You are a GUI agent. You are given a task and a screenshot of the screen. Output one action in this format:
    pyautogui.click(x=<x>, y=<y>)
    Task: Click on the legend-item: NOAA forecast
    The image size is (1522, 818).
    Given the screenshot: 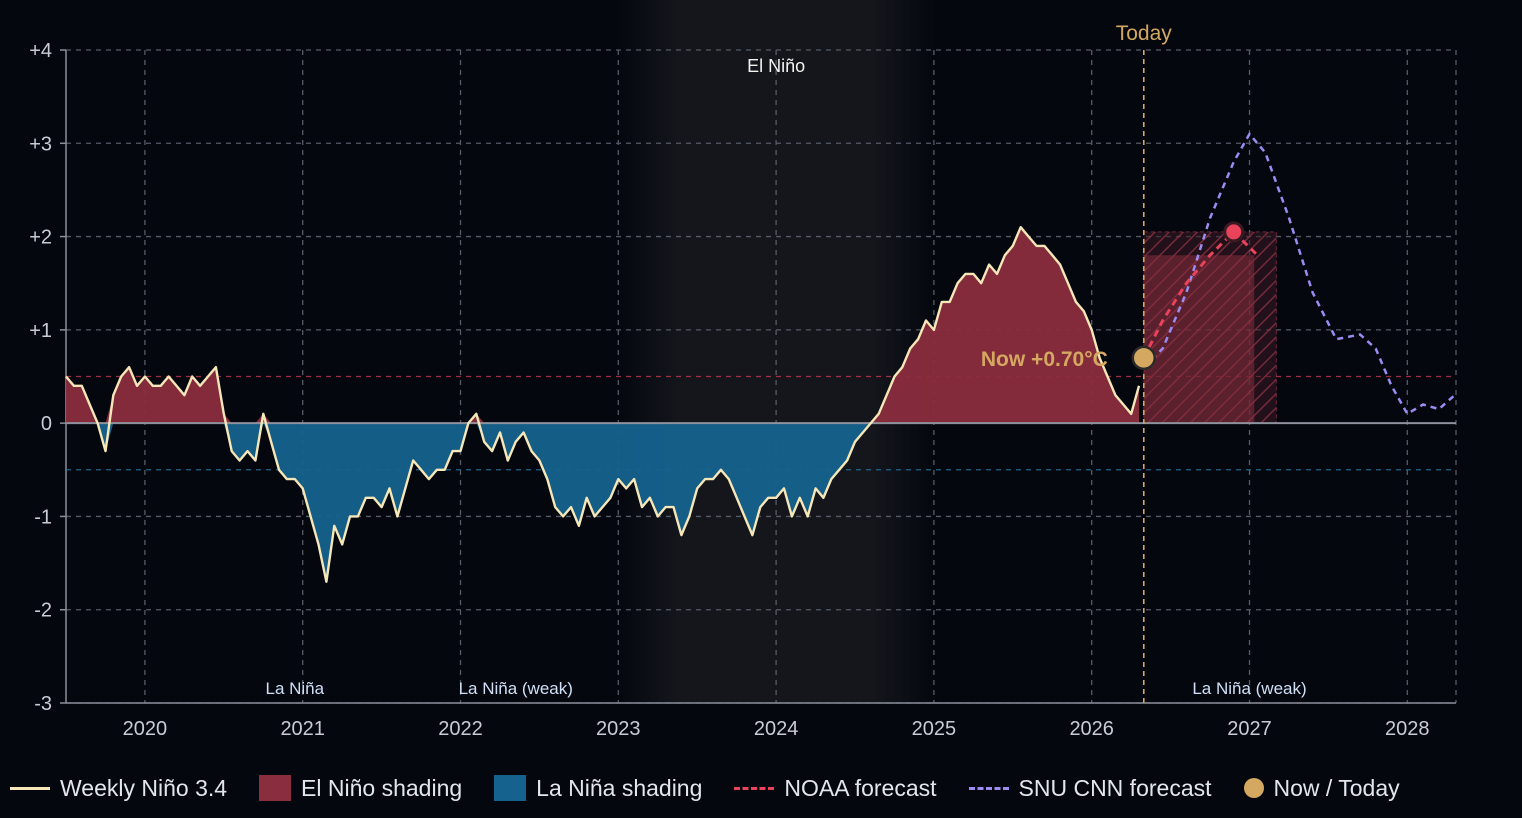 What is the action you would take?
    pyautogui.click(x=835, y=788)
    